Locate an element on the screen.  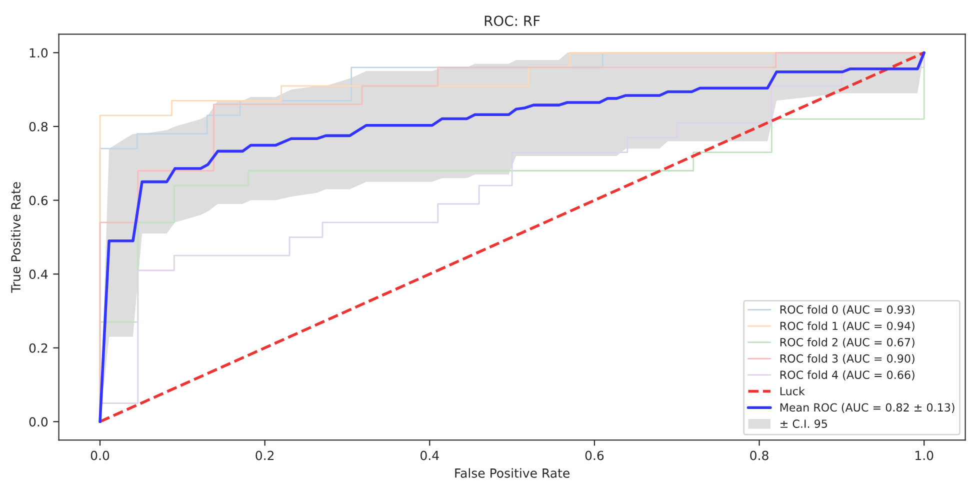
legend-label: Mean ROC (AUC = 0.82 ± 0.13) is located at coordinates (867, 408).